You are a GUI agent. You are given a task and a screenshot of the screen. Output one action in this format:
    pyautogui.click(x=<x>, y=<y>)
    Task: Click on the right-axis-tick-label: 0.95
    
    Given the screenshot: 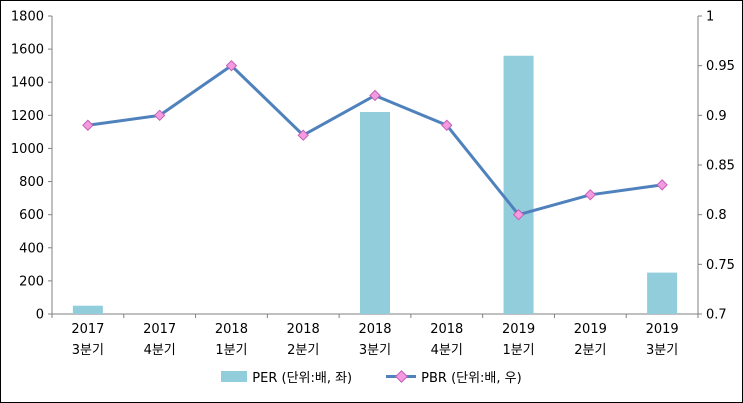 What is the action you would take?
    pyautogui.click(x=720, y=66)
    